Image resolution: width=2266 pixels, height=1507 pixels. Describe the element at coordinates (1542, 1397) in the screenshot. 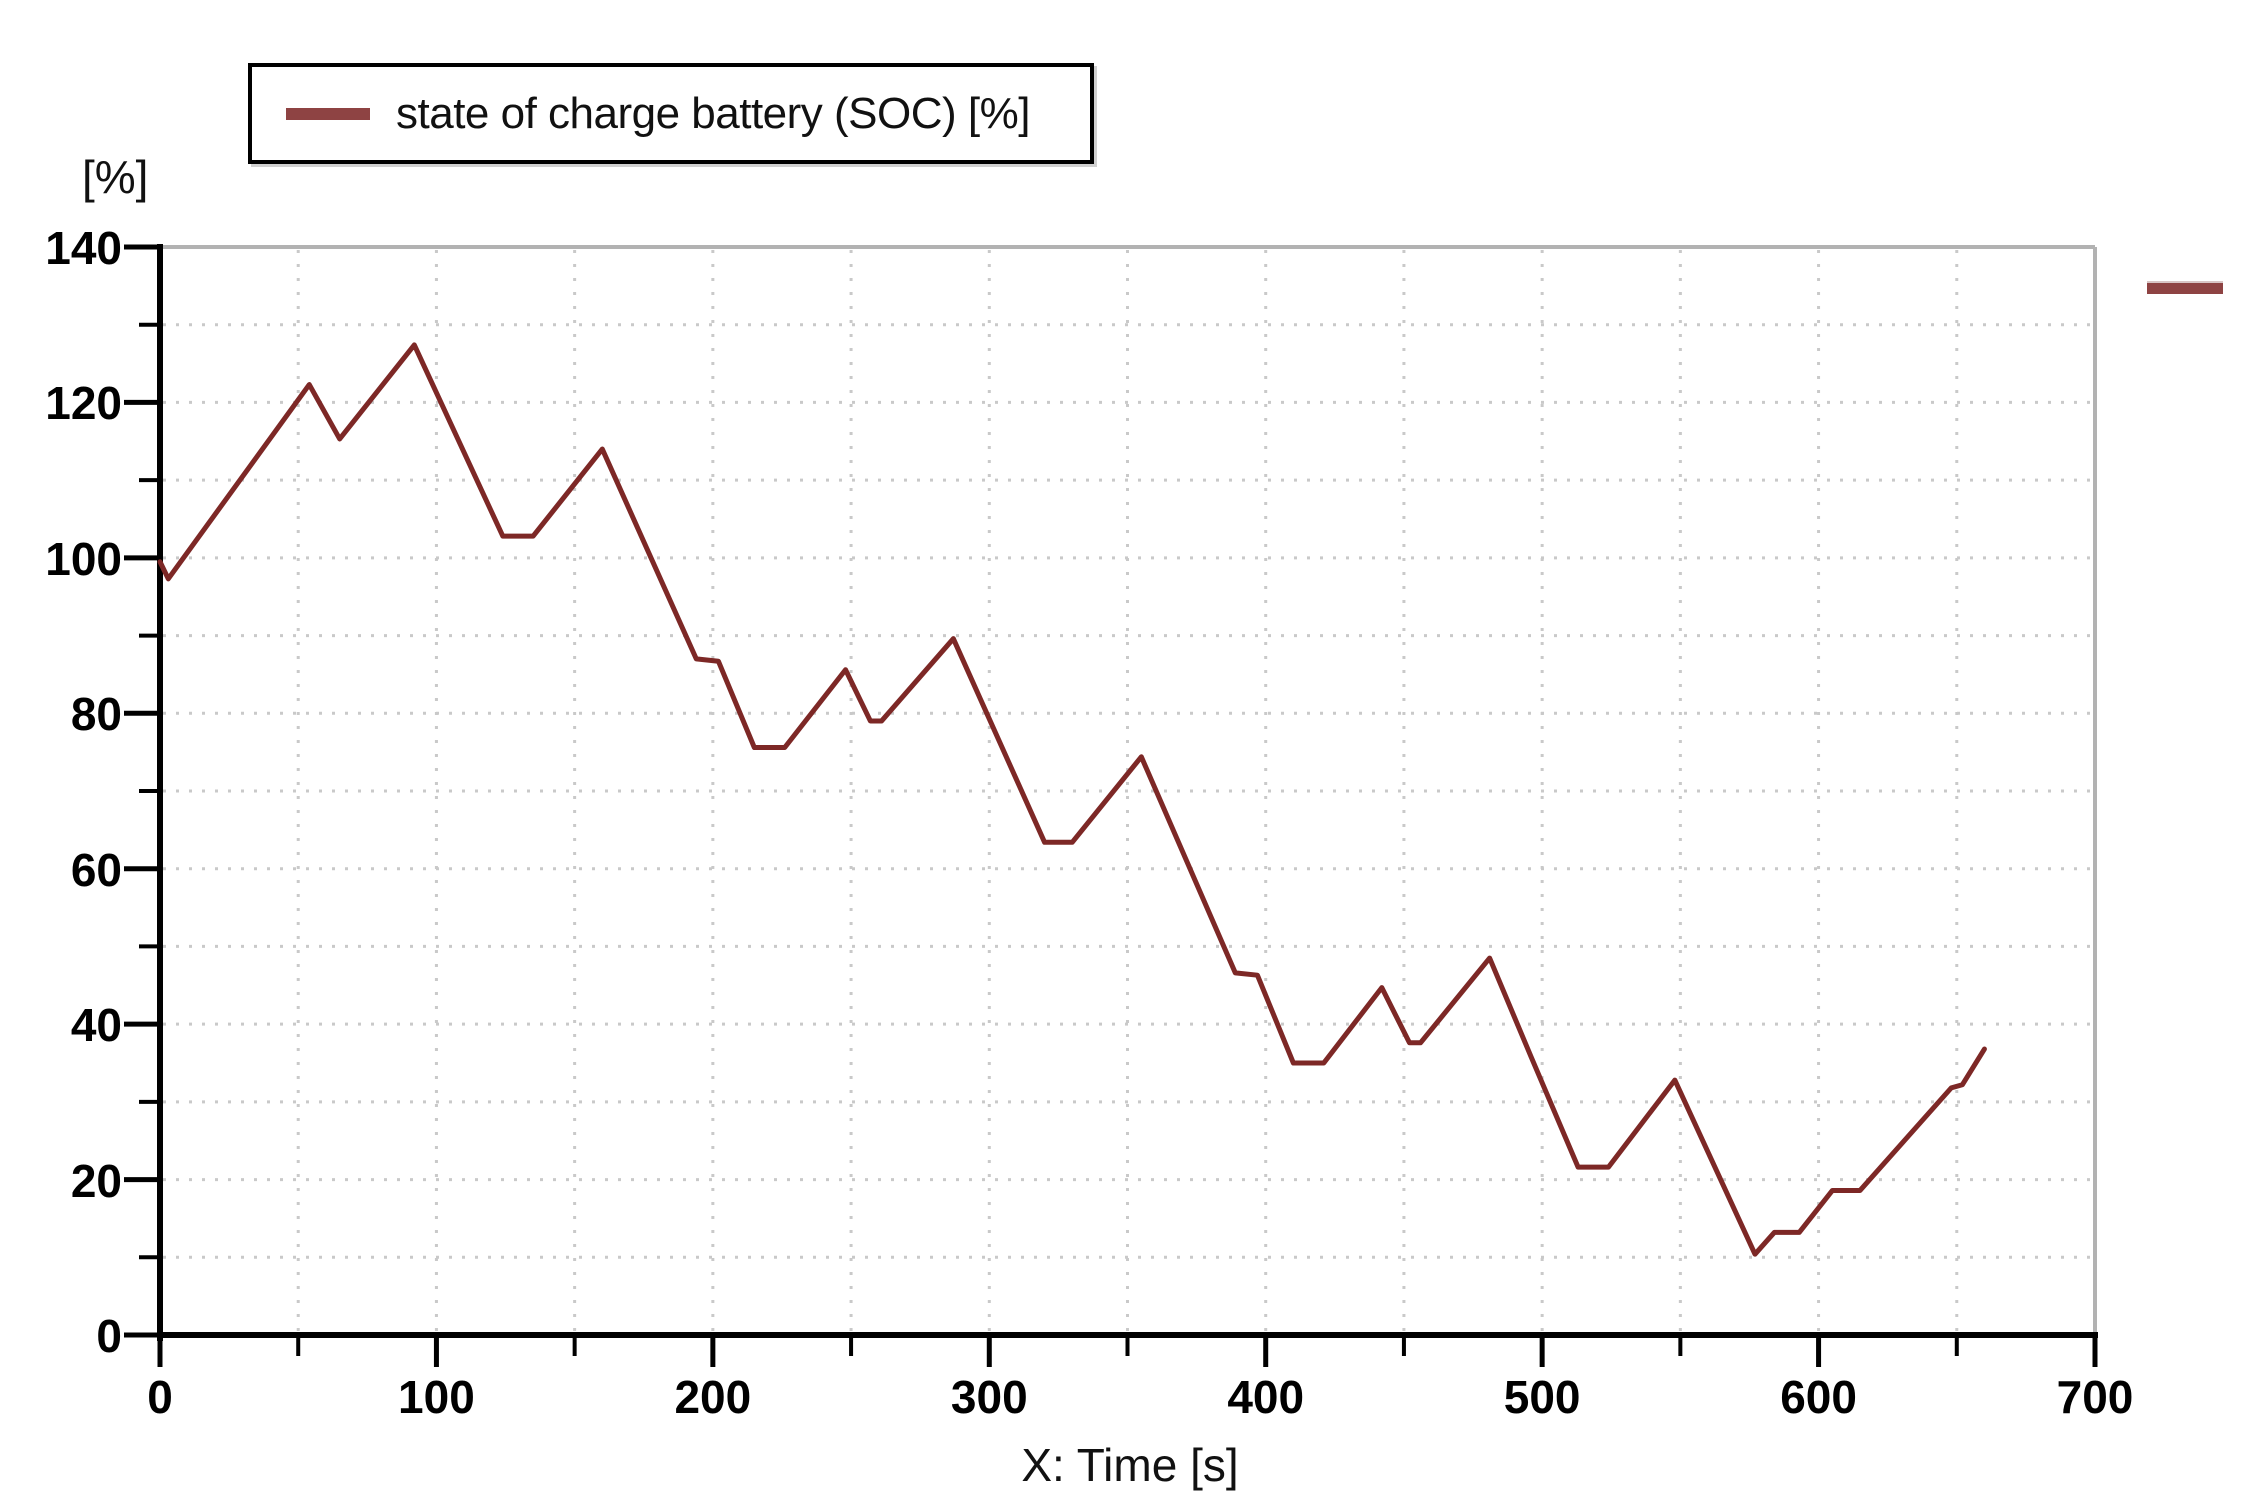

I see `x-tick-label: 500` at that location.